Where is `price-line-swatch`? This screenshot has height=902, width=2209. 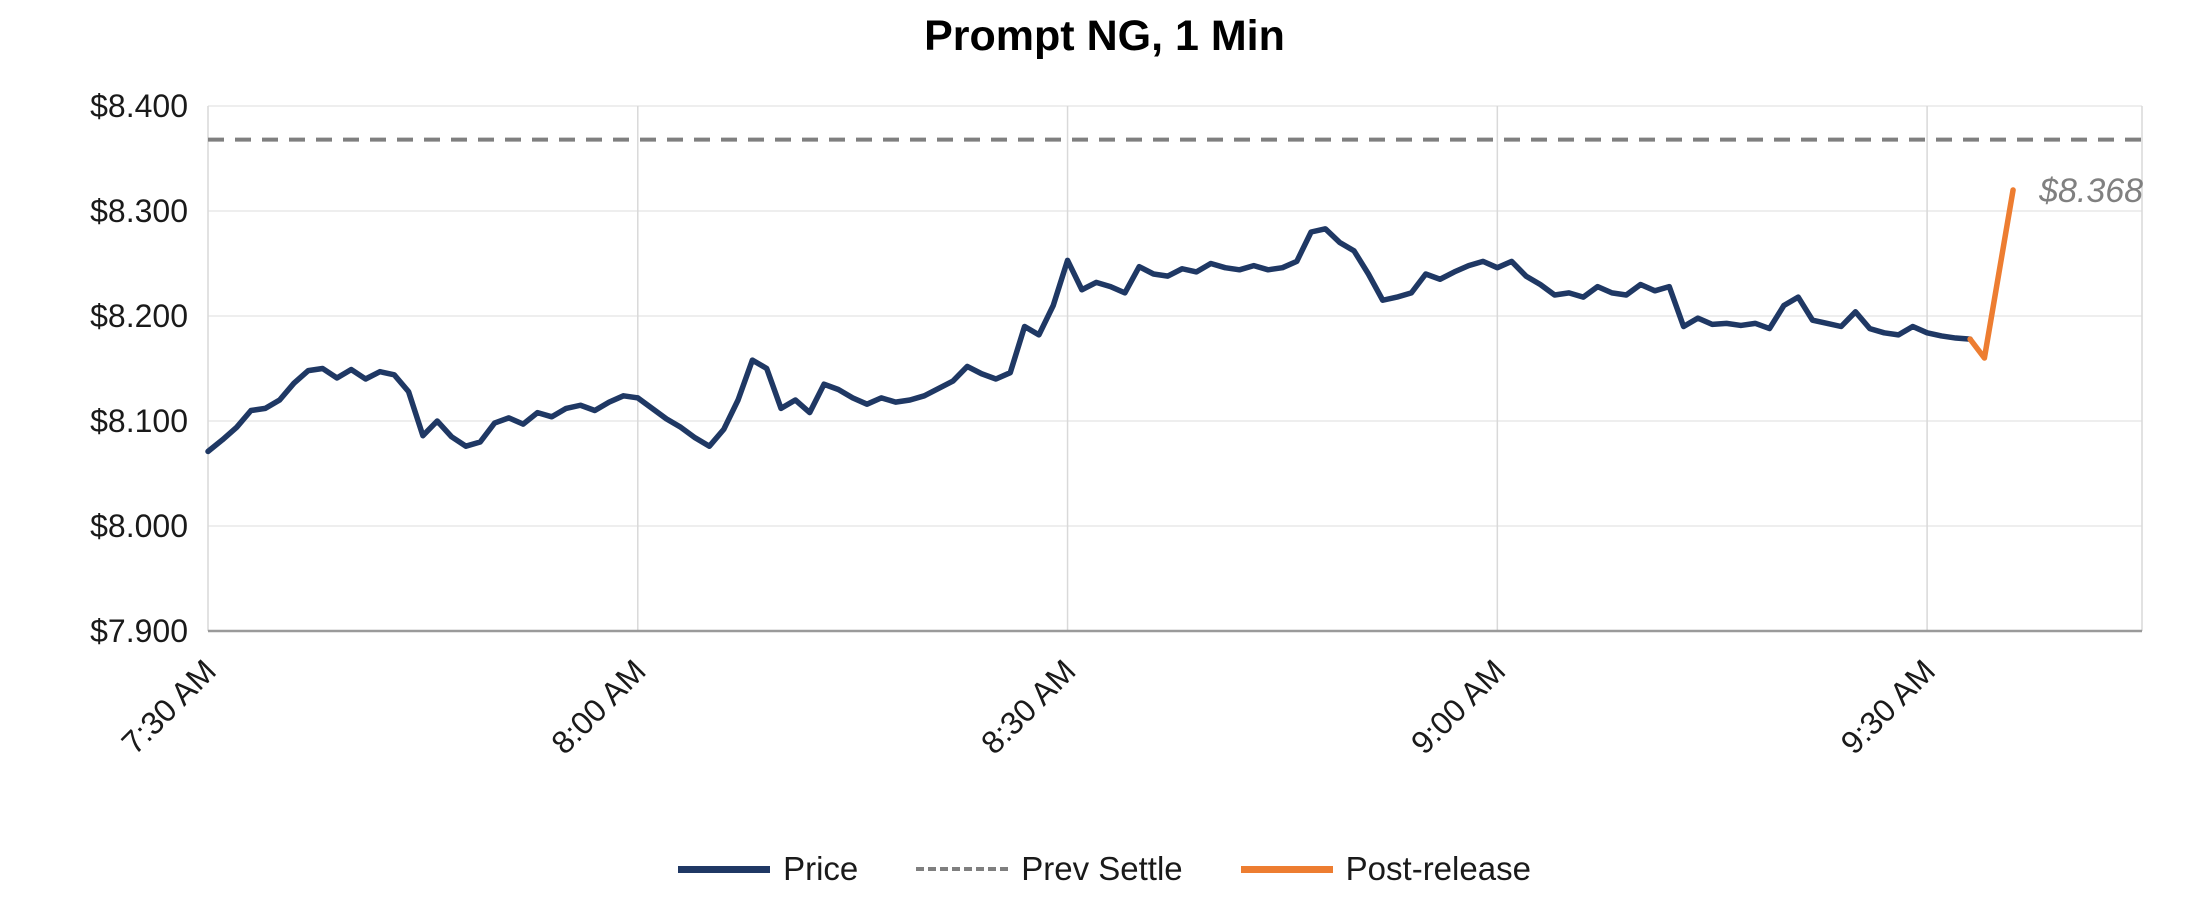 price-line-swatch is located at coordinates (724, 869).